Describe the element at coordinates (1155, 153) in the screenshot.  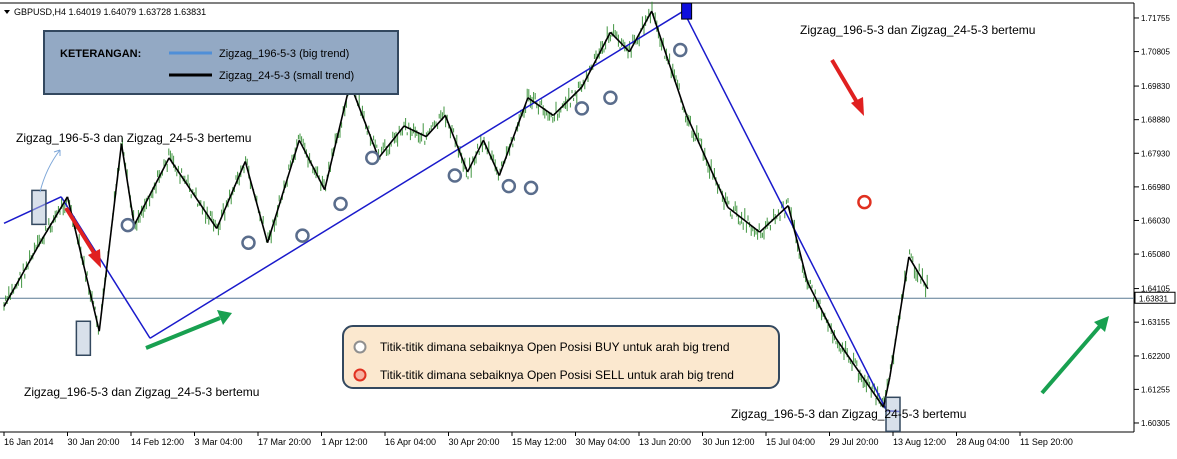
I see `y-tick-label: 1.67930` at that location.